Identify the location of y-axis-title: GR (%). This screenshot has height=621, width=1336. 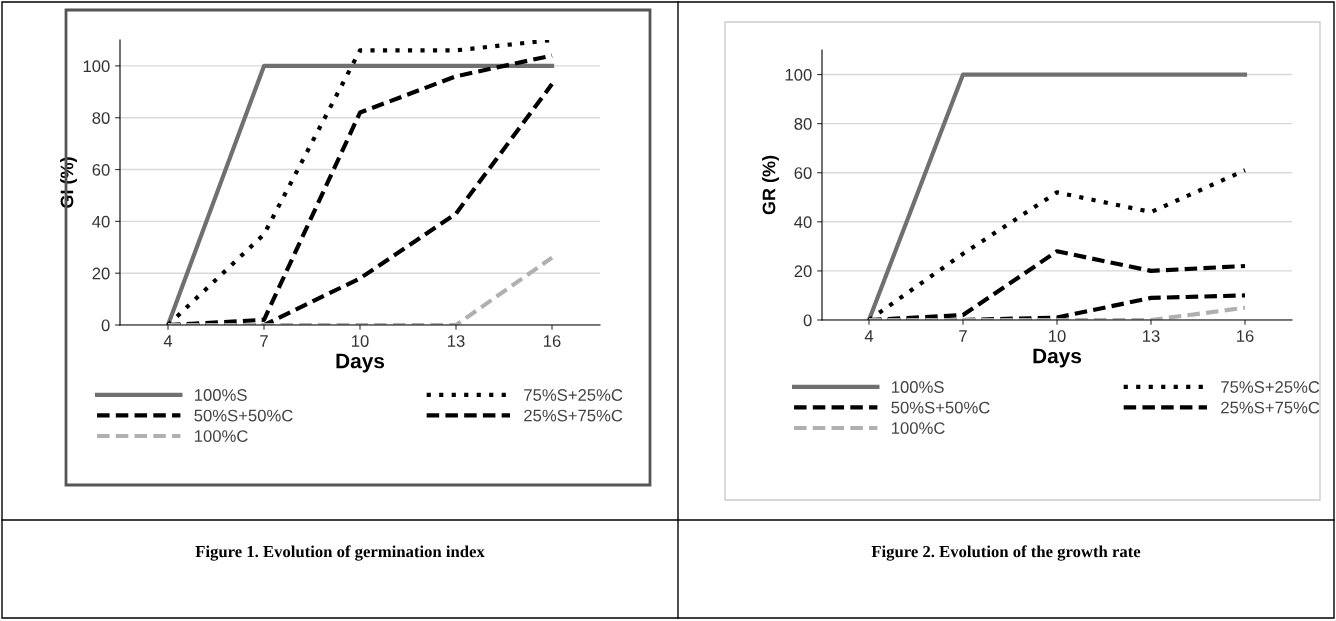
(770, 185).